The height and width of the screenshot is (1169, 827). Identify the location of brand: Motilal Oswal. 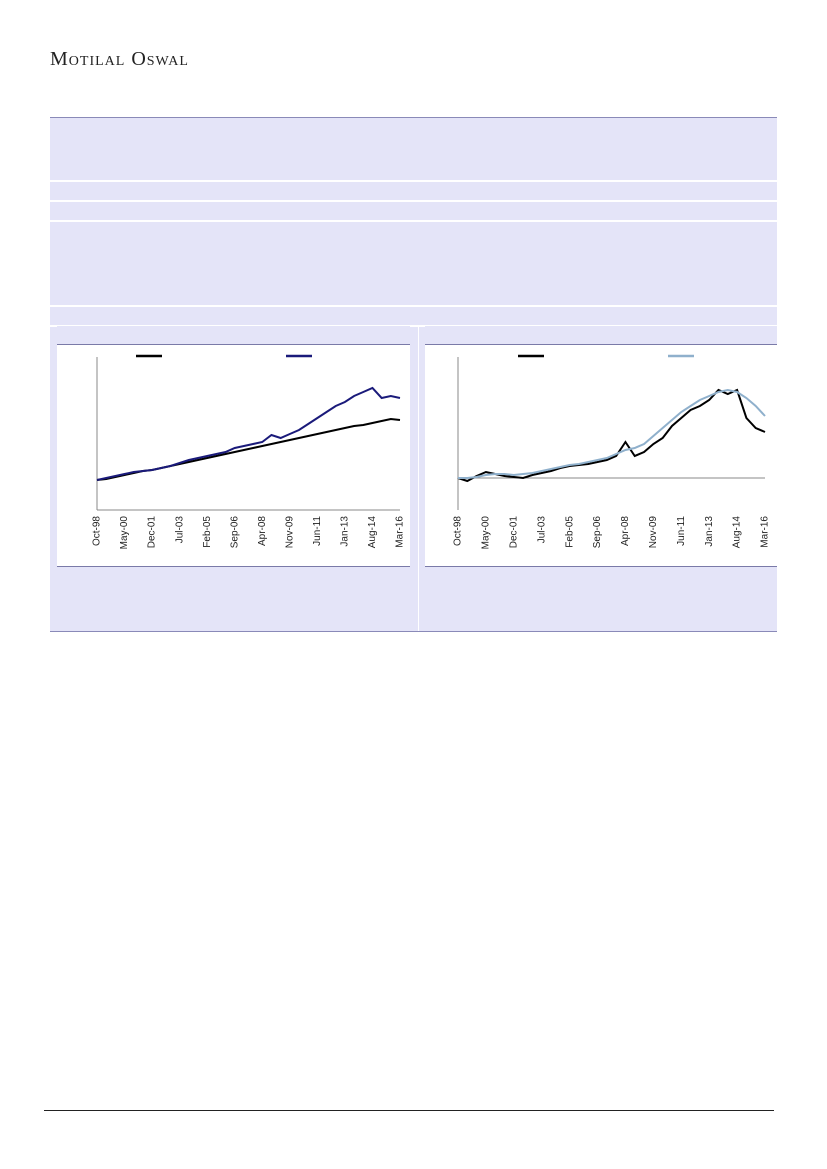
(119, 59).